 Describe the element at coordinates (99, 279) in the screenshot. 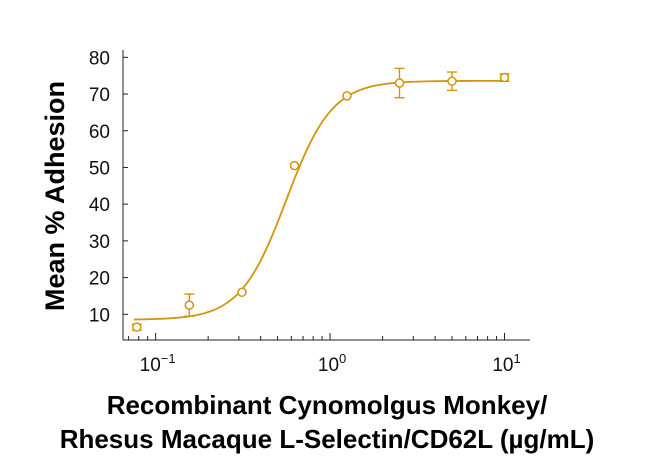

I see `y-tick-label: 20` at that location.